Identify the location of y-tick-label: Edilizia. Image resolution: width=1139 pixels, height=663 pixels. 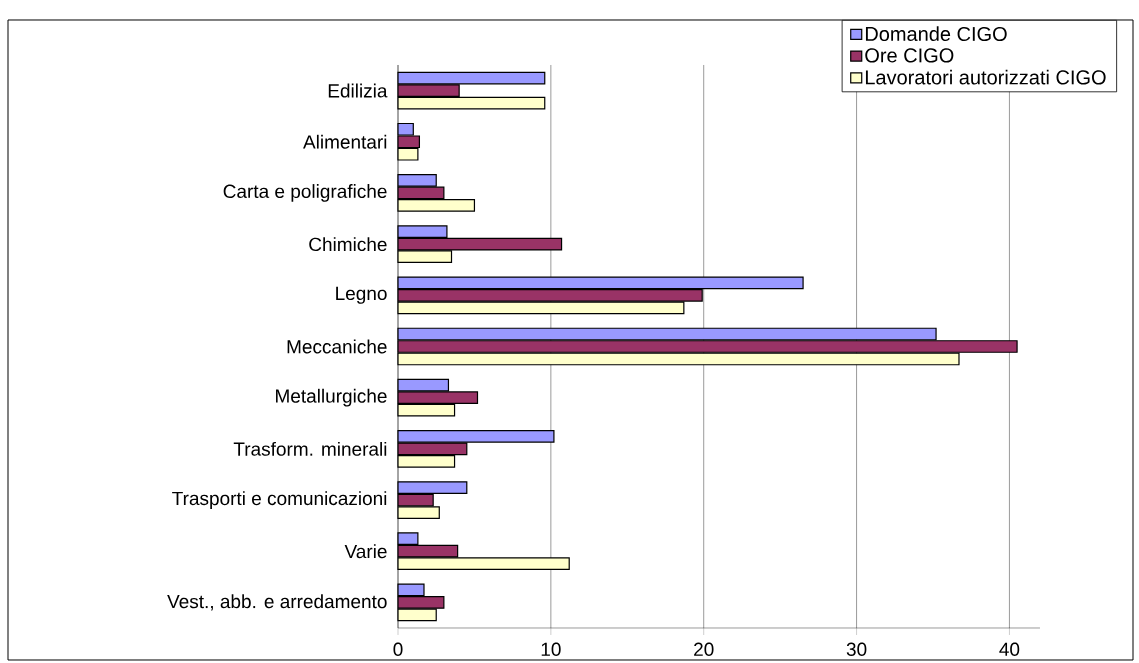
(358, 90).